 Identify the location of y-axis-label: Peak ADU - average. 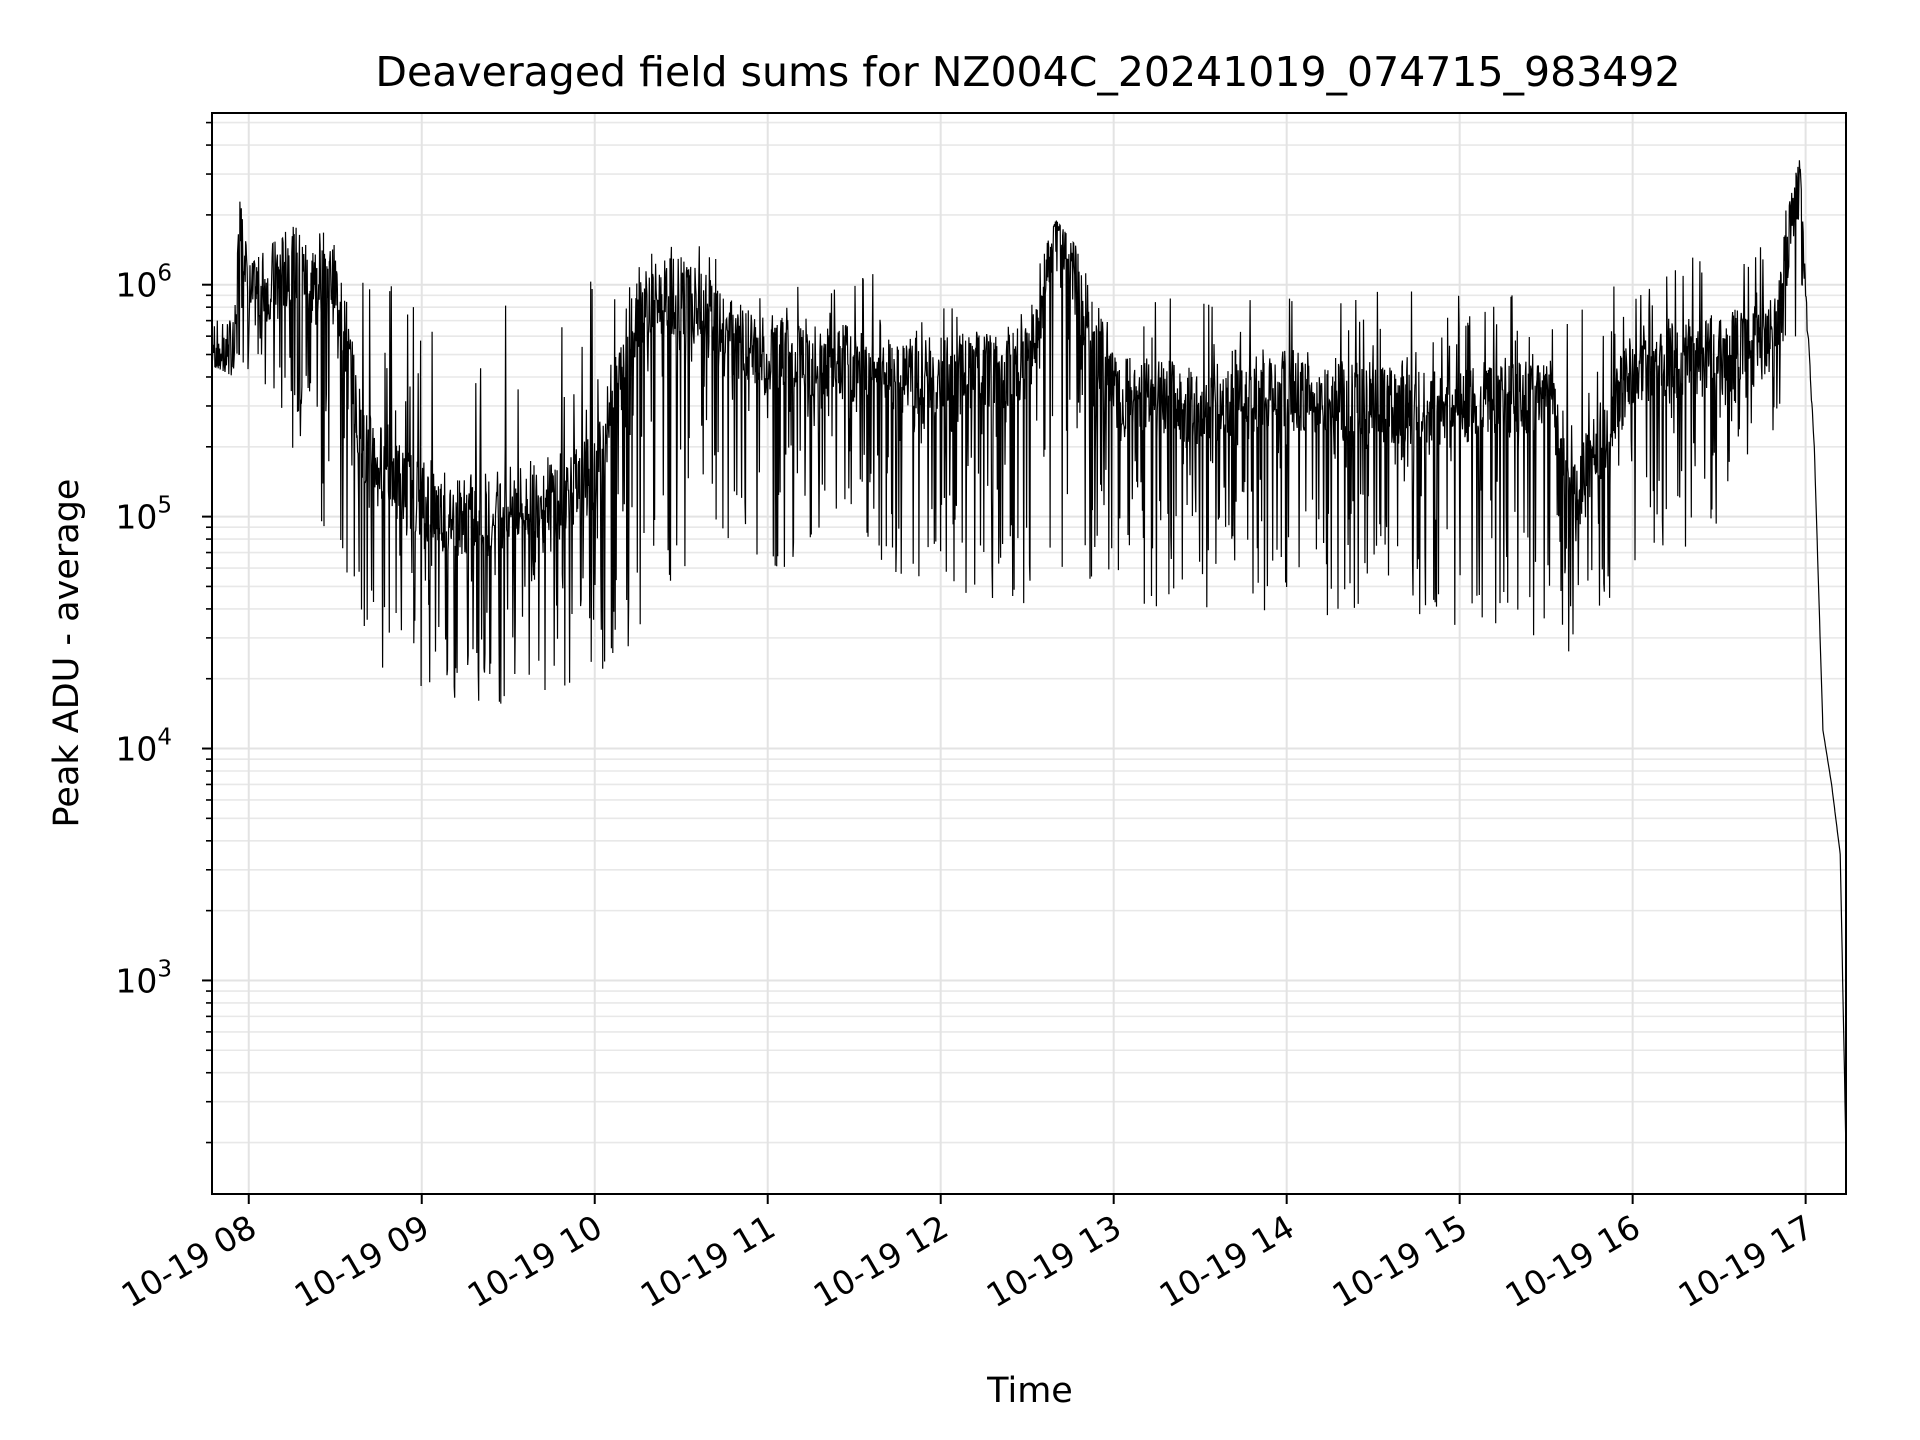
(67, 653).